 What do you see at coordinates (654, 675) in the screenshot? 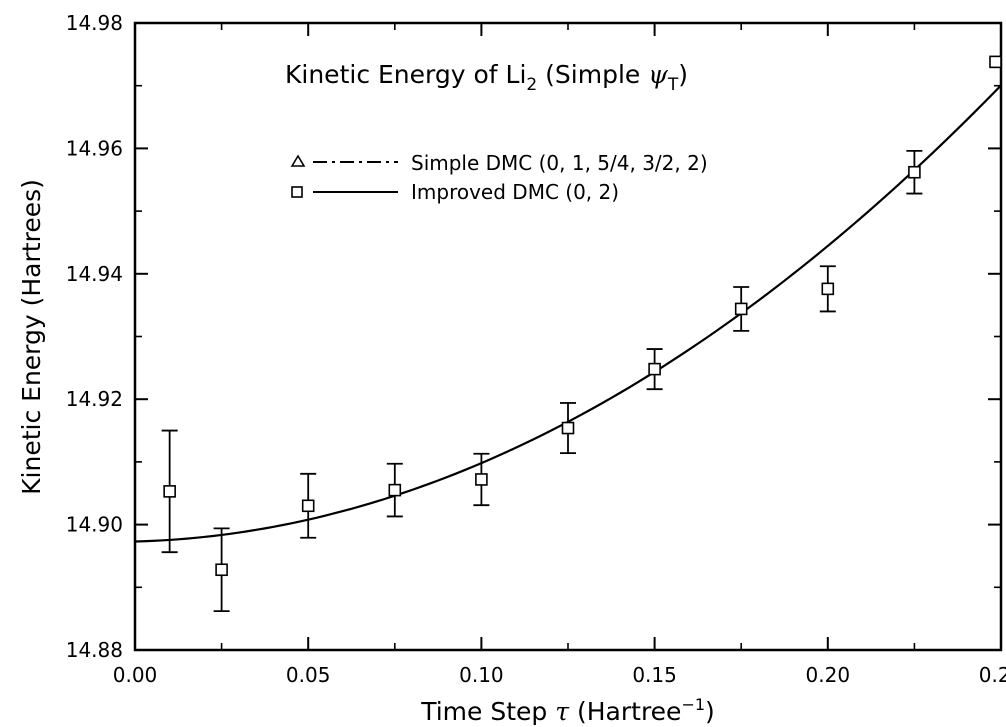
I see `x-tick-label: 0.15` at bounding box center [654, 675].